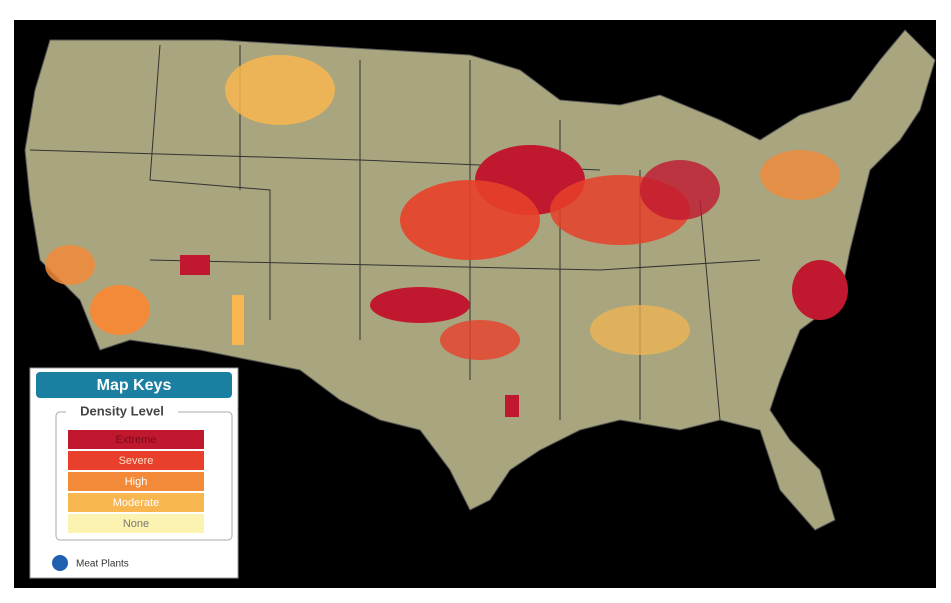 Image resolution: width=951 pixels, height=603 pixels. I want to click on legend-levels: Extreme Severe High Moderate None, so click(136, 481).